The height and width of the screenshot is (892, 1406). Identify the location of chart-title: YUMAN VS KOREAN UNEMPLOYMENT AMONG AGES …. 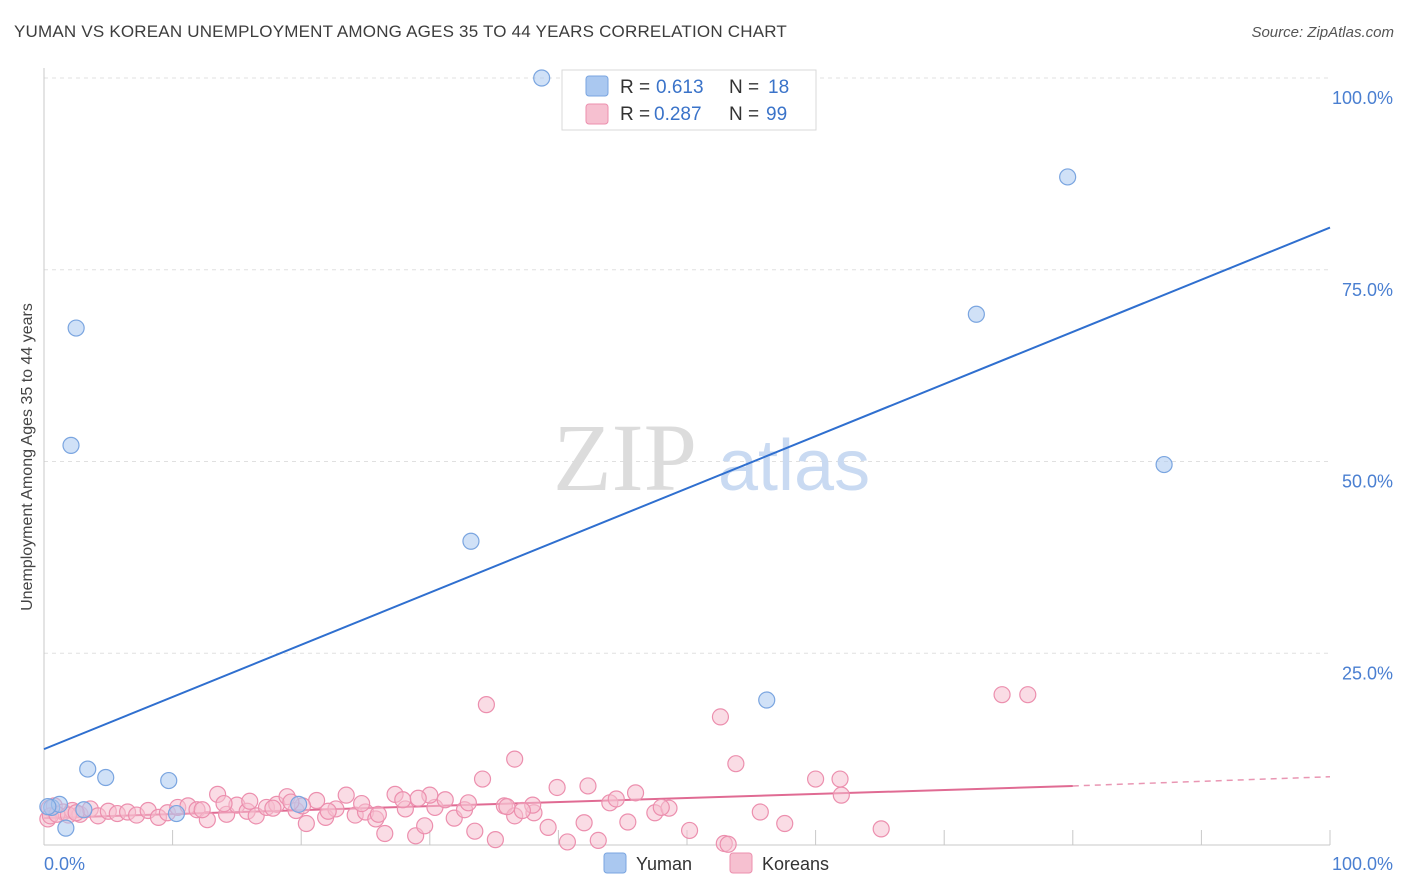
(400, 31).